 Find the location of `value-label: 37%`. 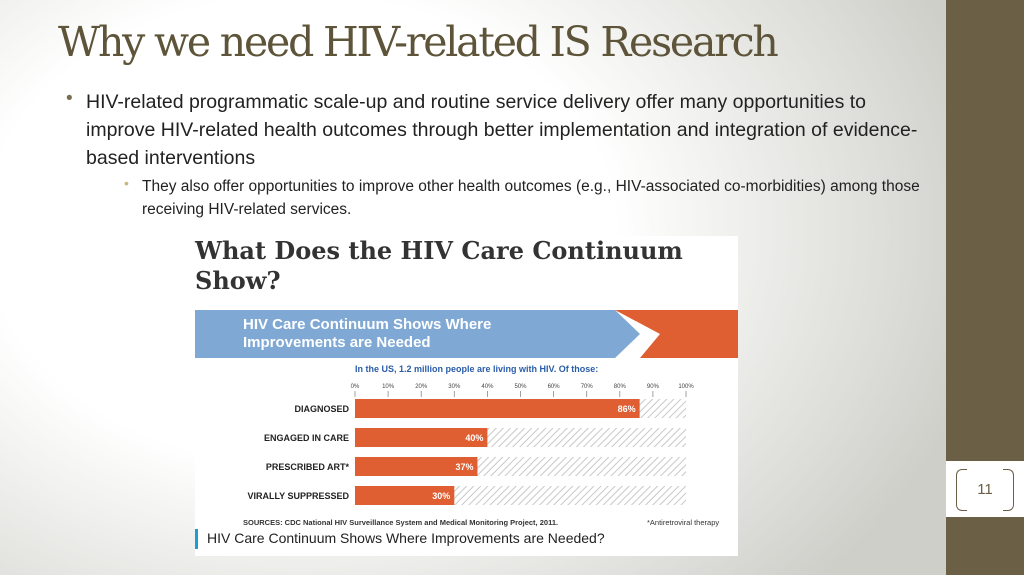

value-label: 37% is located at coordinates (464, 467).